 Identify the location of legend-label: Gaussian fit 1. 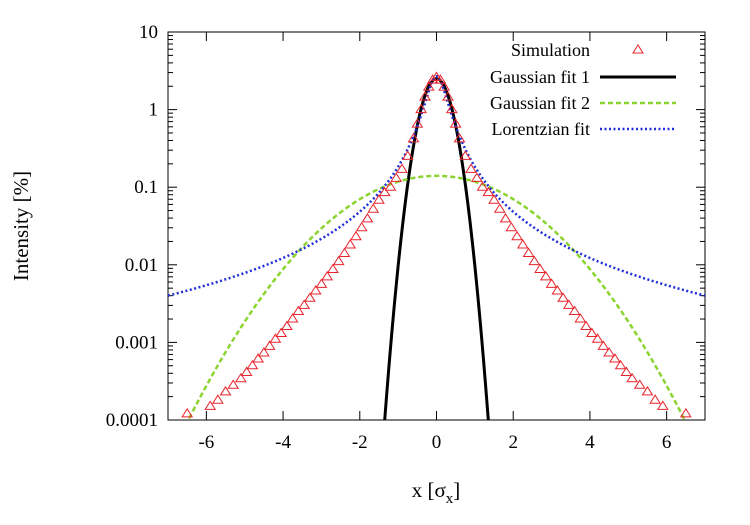
(540, 77).